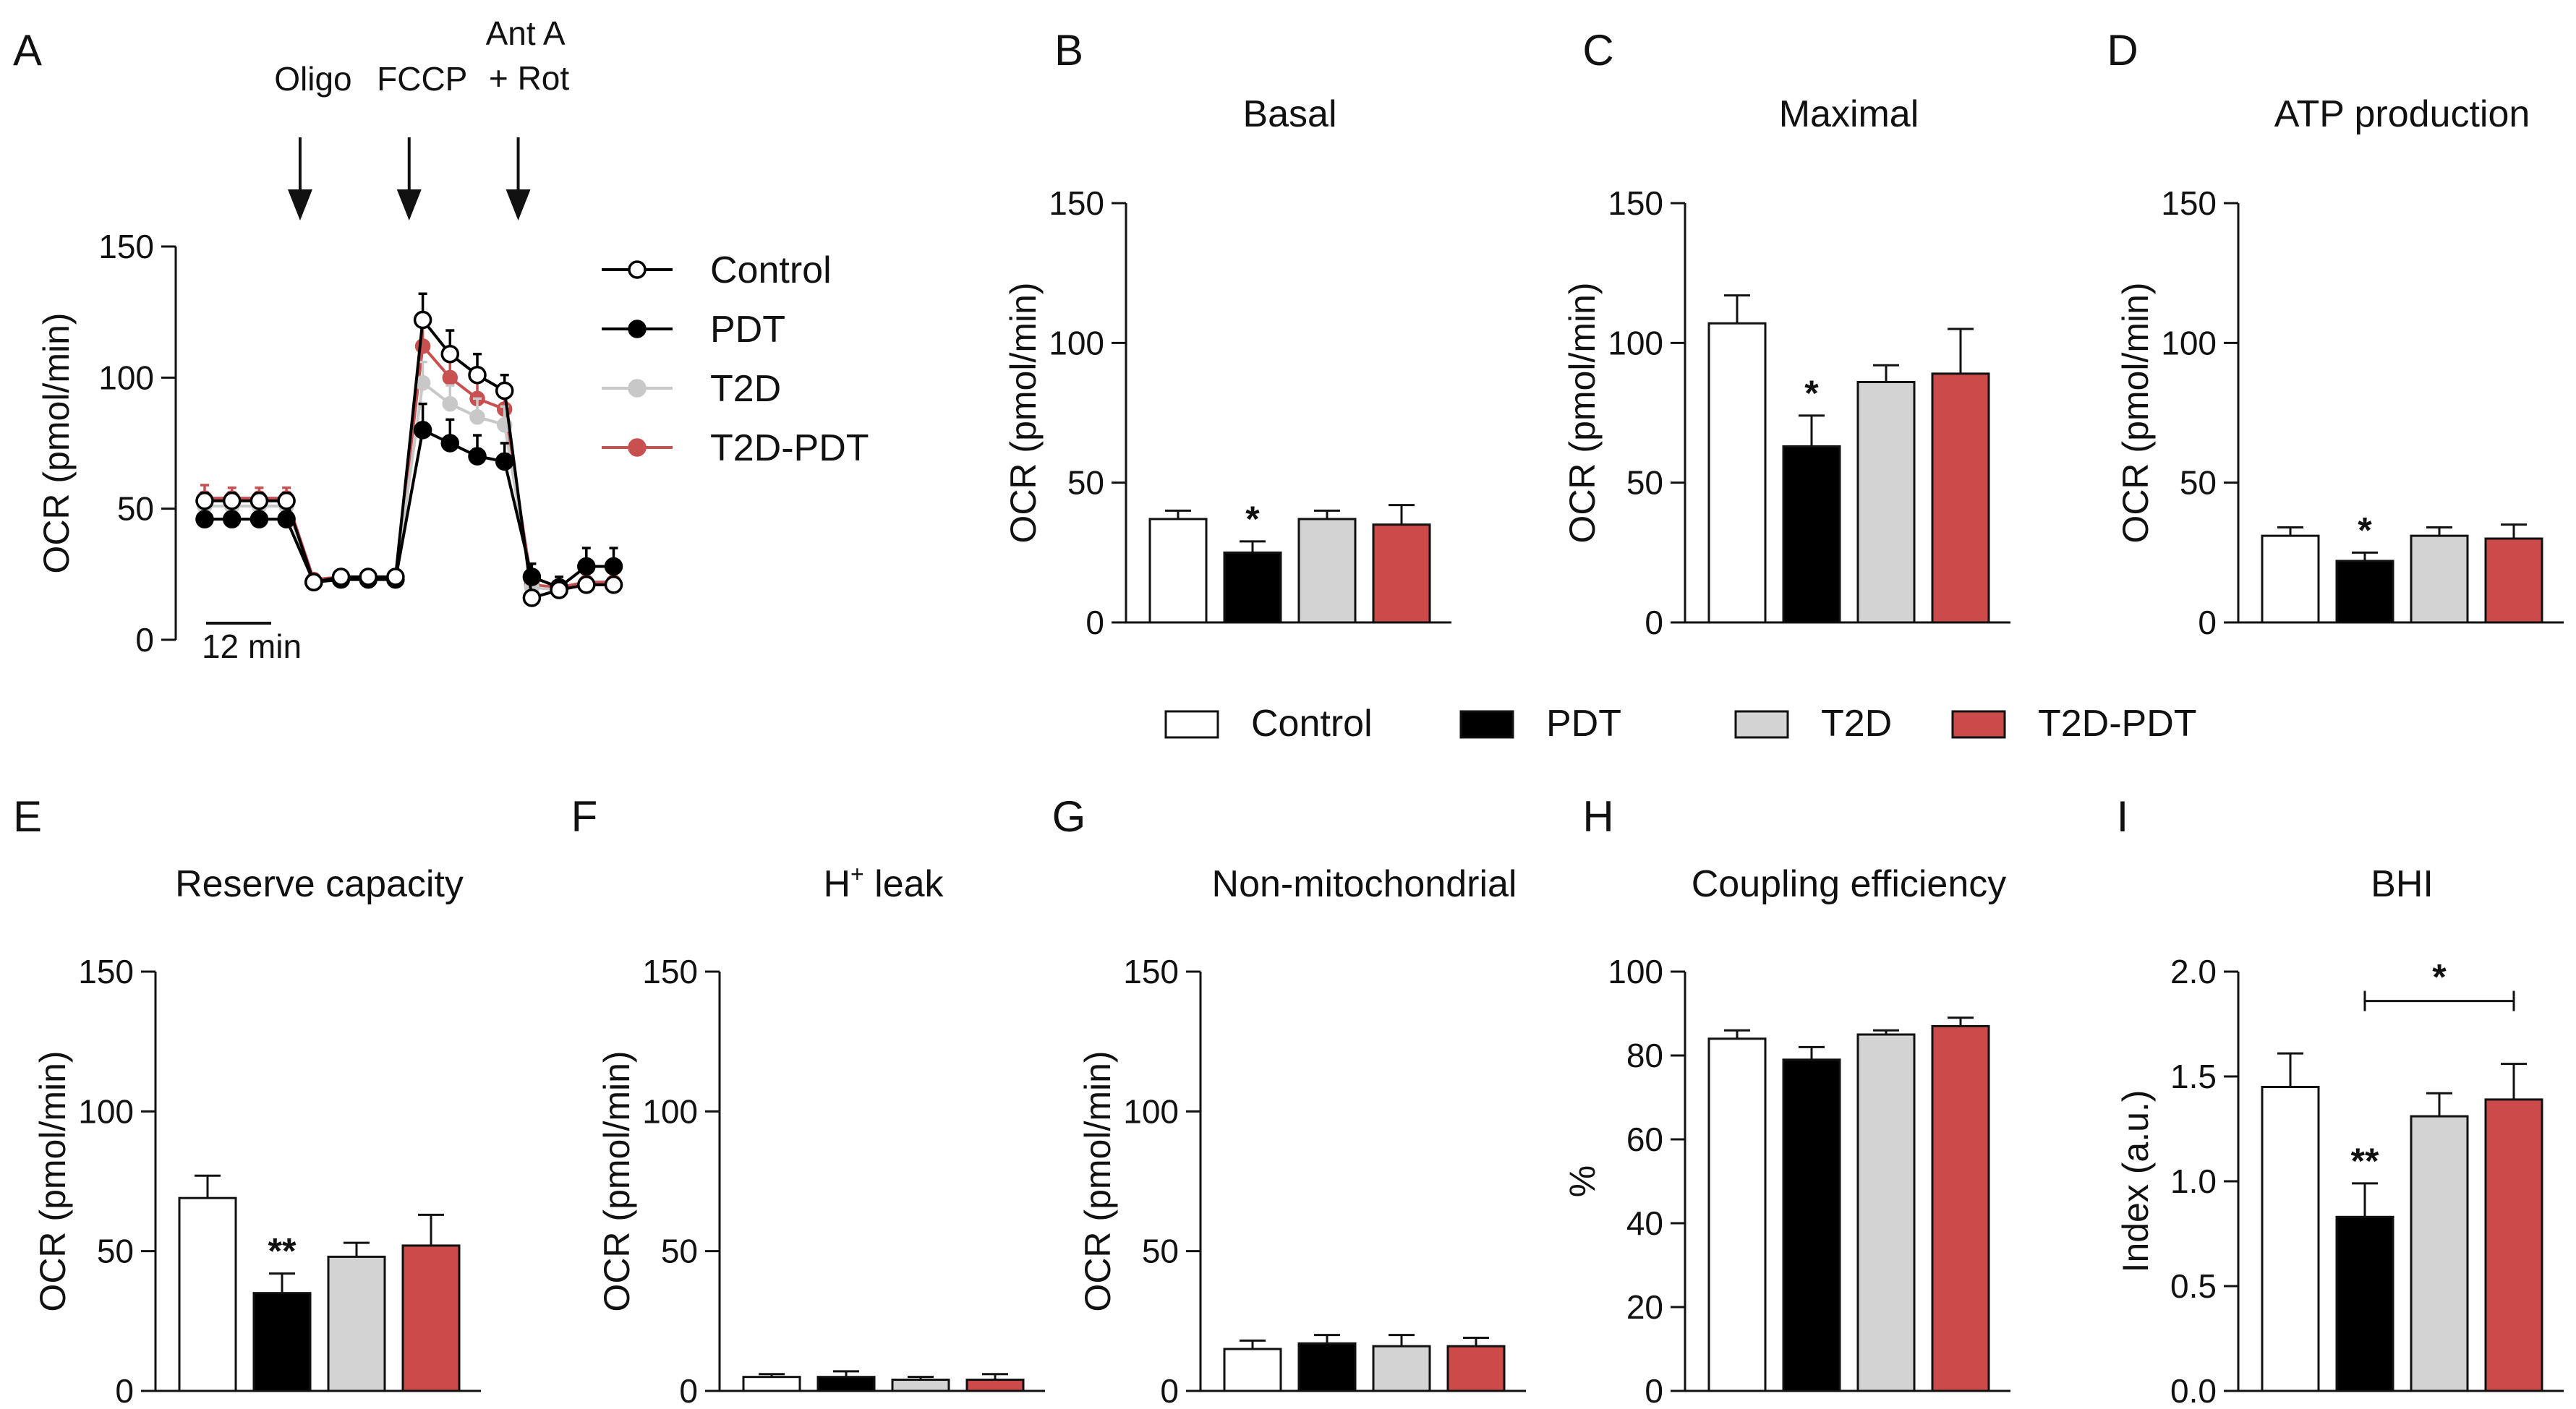 This screenshot has height=1409, width=2576. I want to click on y-tick-label: 1.0, so click(2193, 1181).